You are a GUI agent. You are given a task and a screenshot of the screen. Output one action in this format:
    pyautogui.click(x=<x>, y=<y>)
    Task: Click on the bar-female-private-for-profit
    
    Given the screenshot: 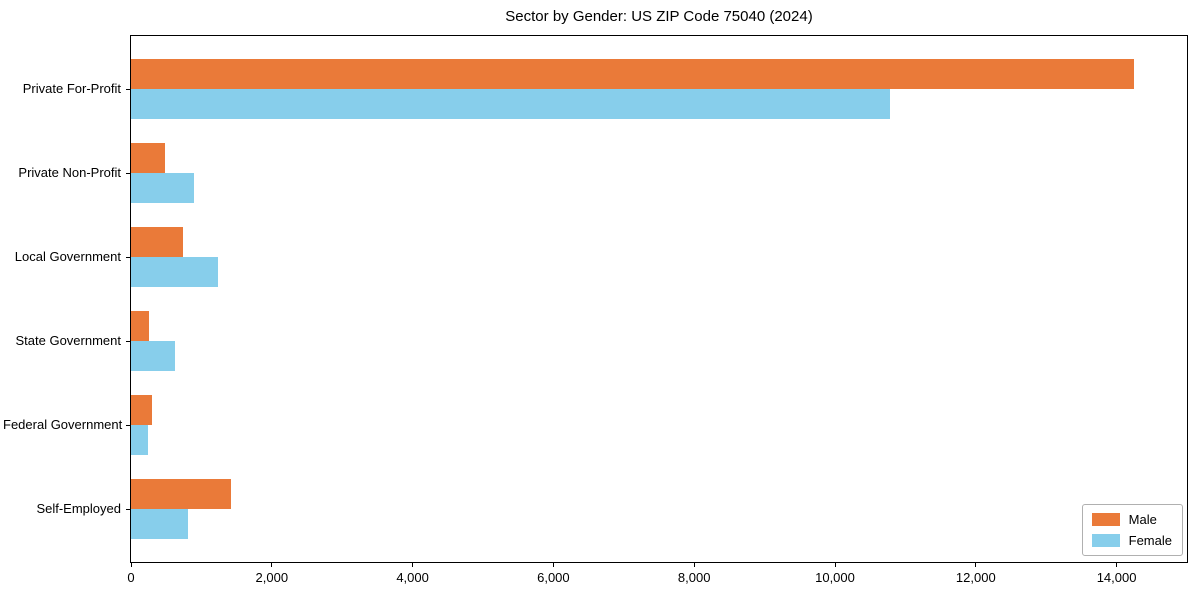 What is the action you would take?
    pyautogui.click(x=510, y=104)
    